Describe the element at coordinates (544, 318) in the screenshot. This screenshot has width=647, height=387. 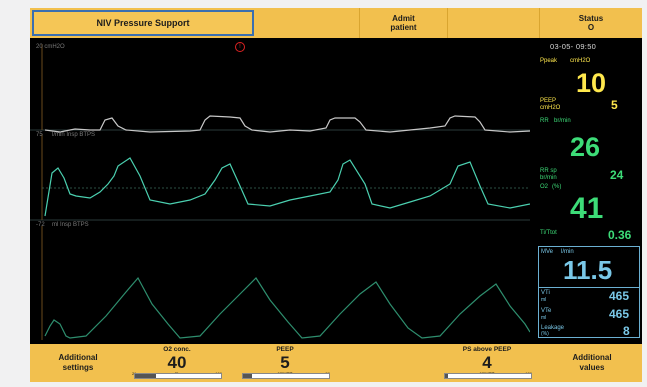
I see `vte-unit: ml` at that location.